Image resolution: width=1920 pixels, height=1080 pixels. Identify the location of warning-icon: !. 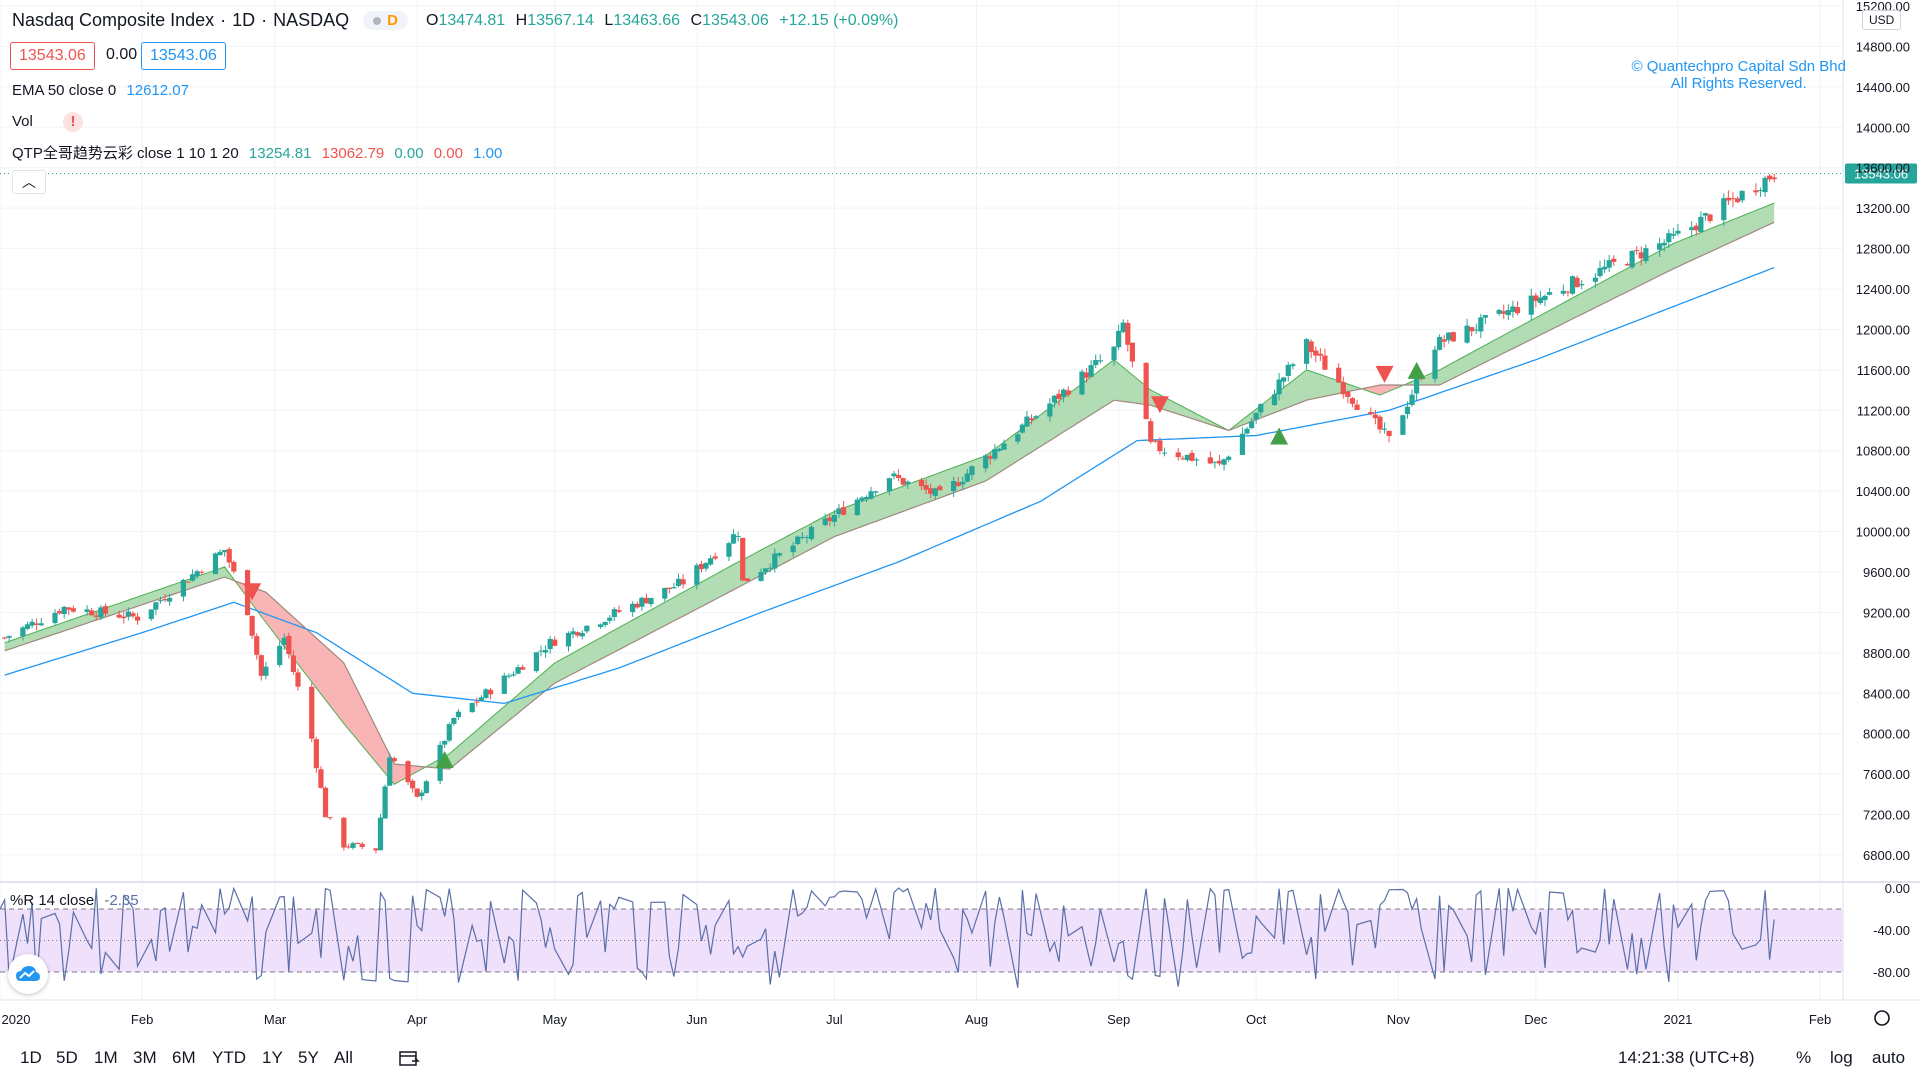
(73, 122).